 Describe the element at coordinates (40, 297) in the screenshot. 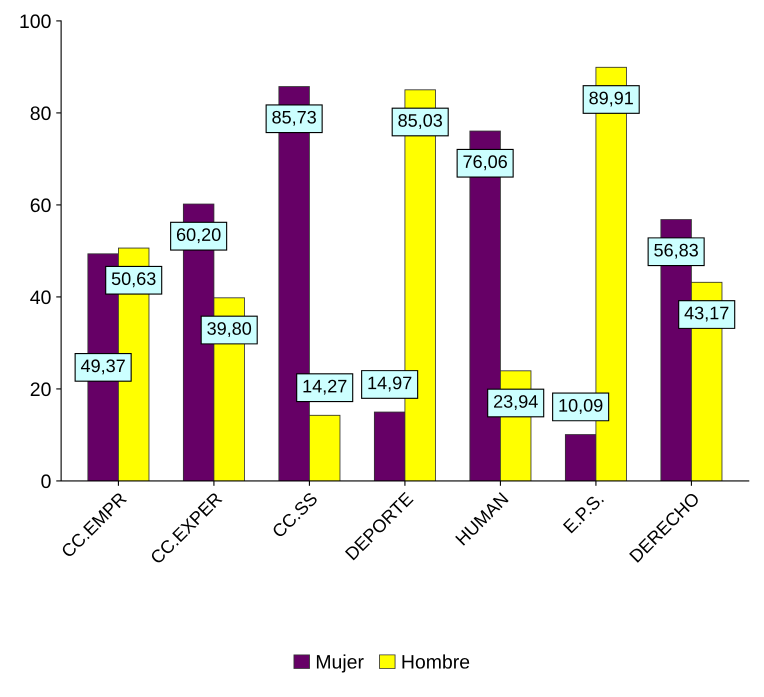

I see `y-tick-label: 40` at that location.